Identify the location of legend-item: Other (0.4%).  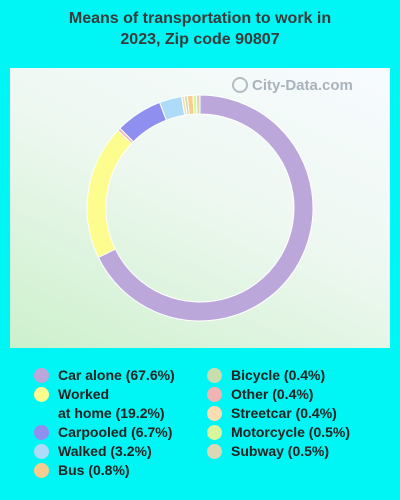
(260, 394).